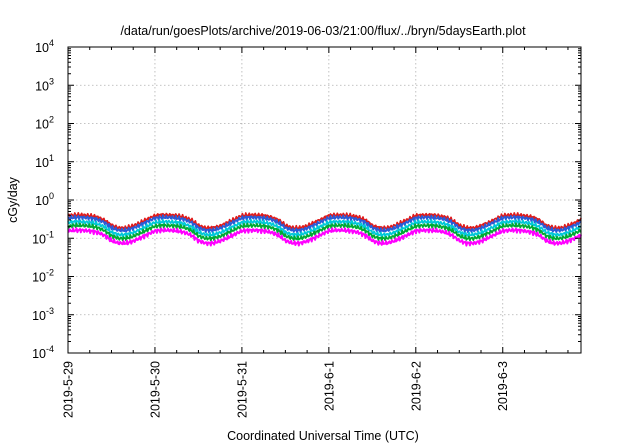 This screenshot has width=640, height=448. Describe the element at coordinates (13, 199) in the screenshot. I see `y-axis-label: cGy/day` at that location.